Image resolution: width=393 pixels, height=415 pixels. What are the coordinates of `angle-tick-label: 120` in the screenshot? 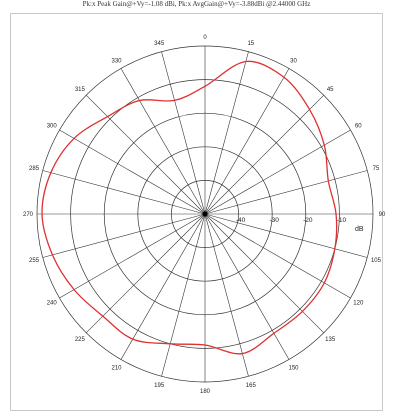 It's located at (358, 304).